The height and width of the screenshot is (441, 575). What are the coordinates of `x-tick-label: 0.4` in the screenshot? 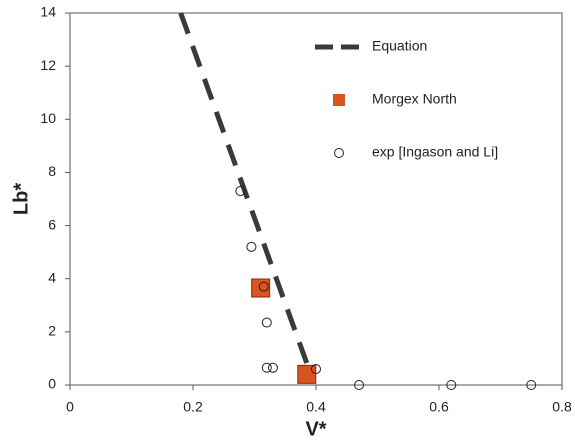 It's located at (316, 407).